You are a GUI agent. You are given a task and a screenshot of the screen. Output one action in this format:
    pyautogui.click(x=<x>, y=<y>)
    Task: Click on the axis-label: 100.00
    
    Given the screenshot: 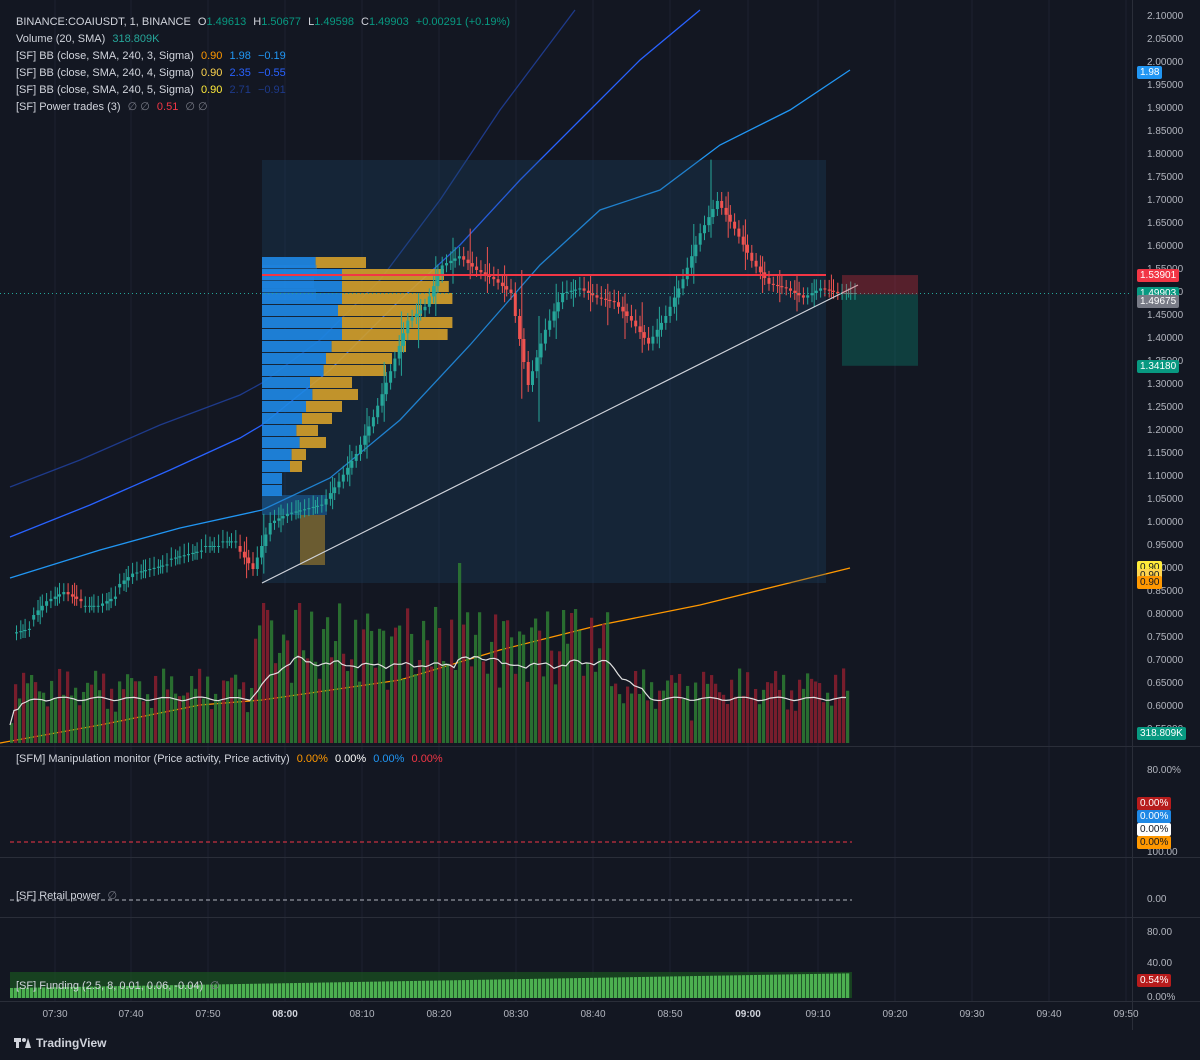 What is the action you would take?
    pyautogui.click(x=1162, y=852)
    